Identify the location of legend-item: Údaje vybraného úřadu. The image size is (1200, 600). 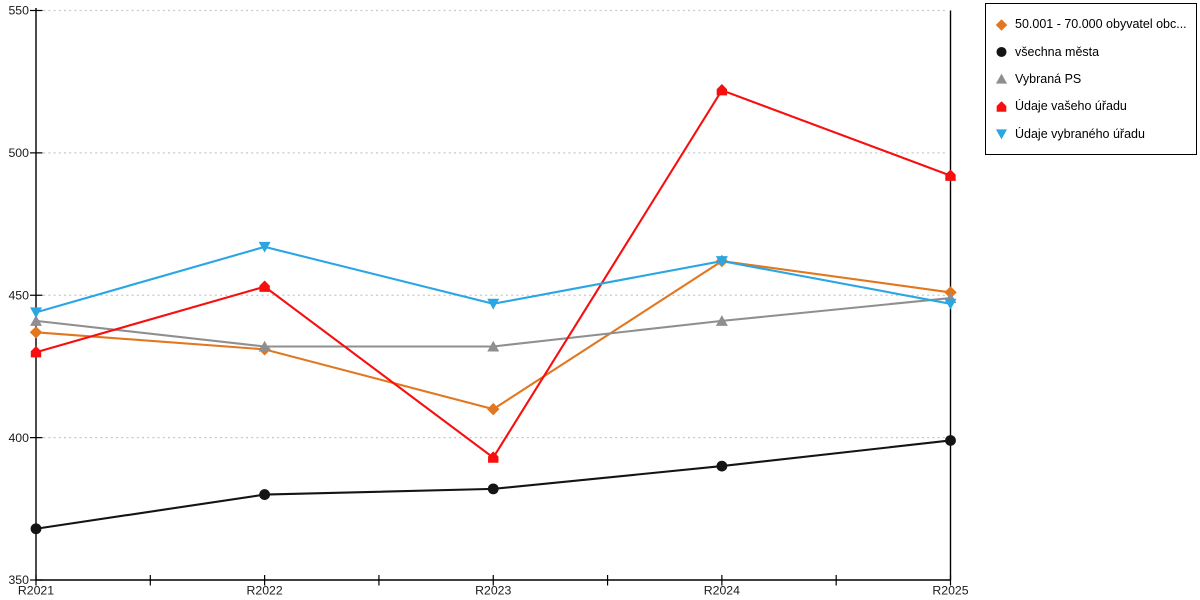
(1091, 134).